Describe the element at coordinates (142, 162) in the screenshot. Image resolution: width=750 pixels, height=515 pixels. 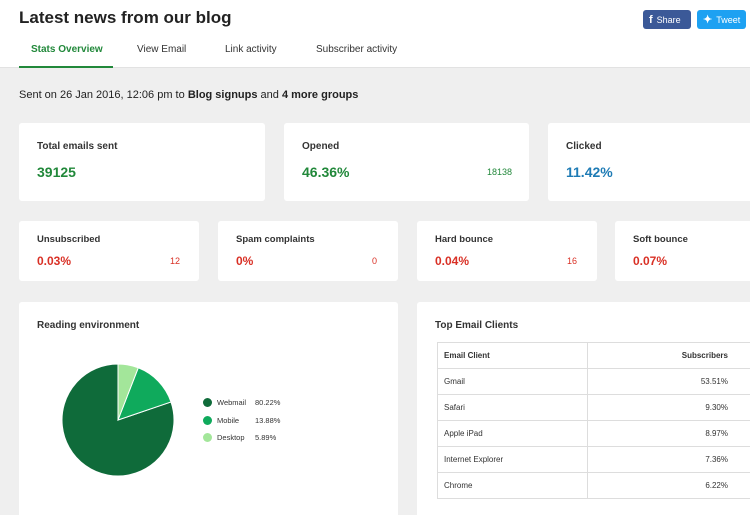
I see `stat-card-total-sent: Total emails sent 39125` at that location.